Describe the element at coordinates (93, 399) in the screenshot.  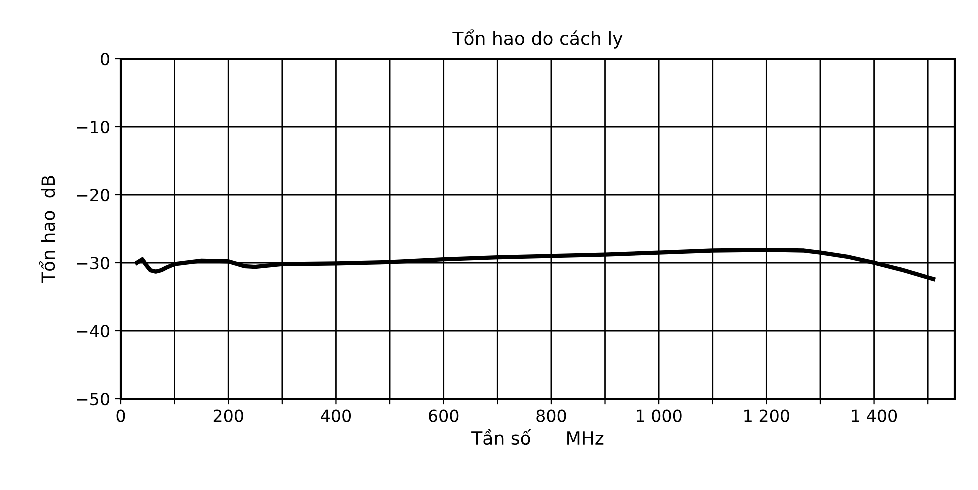
I see `y-tick-label: −50` at that location.